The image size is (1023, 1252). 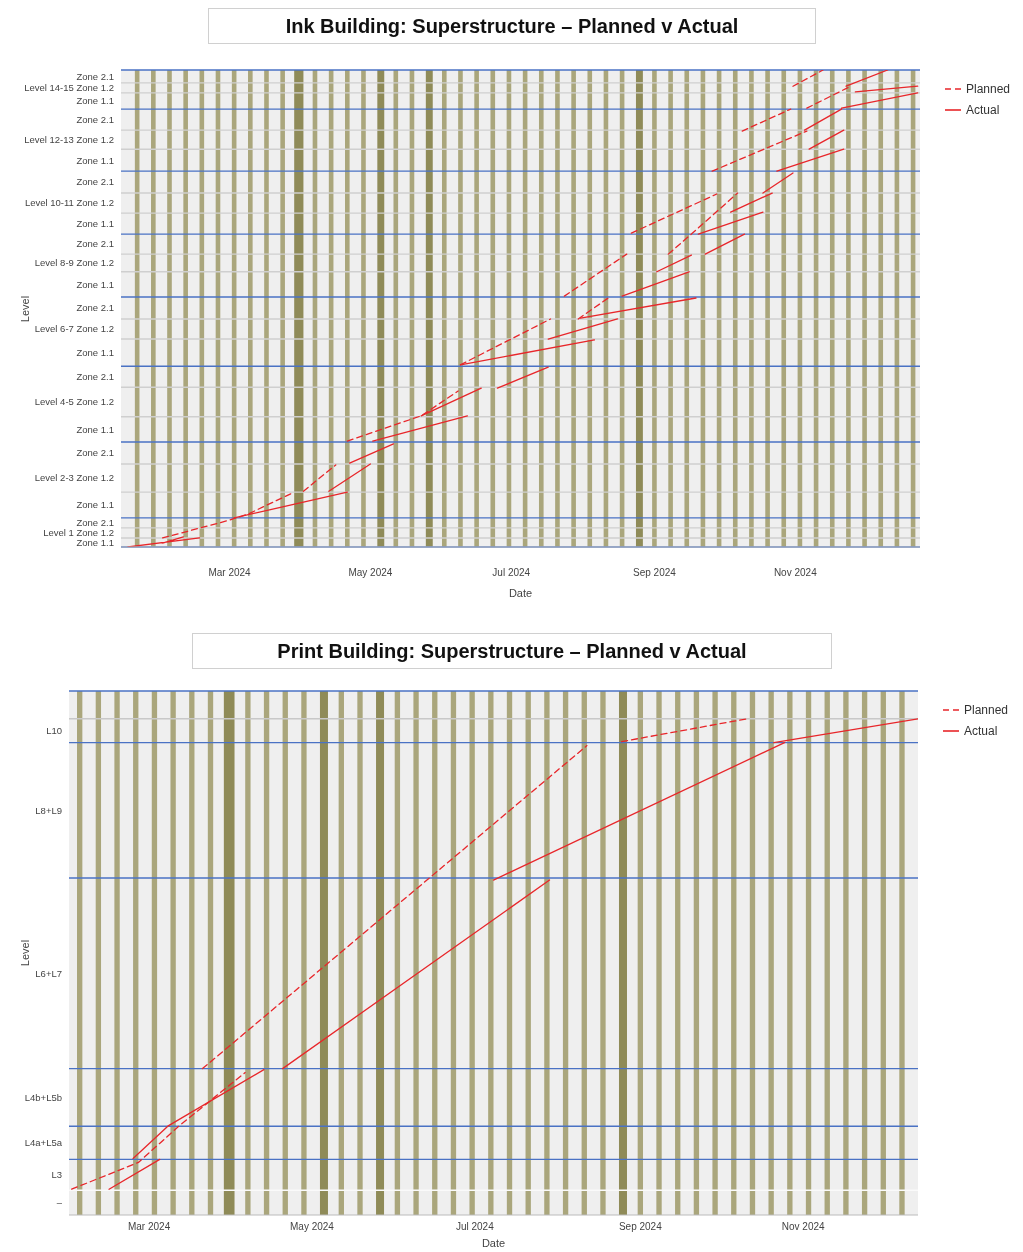 I want to click on text: L3, so click(x=56, y=1175).